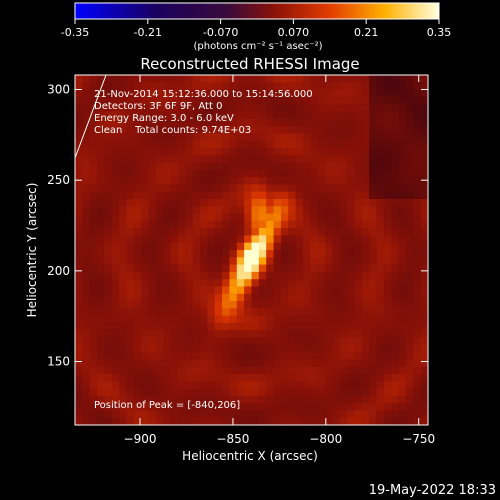 This screenshot has width=500, height=500. I want to click on chart-title: Reconstructed RHESSI Image, so click(249, 64).